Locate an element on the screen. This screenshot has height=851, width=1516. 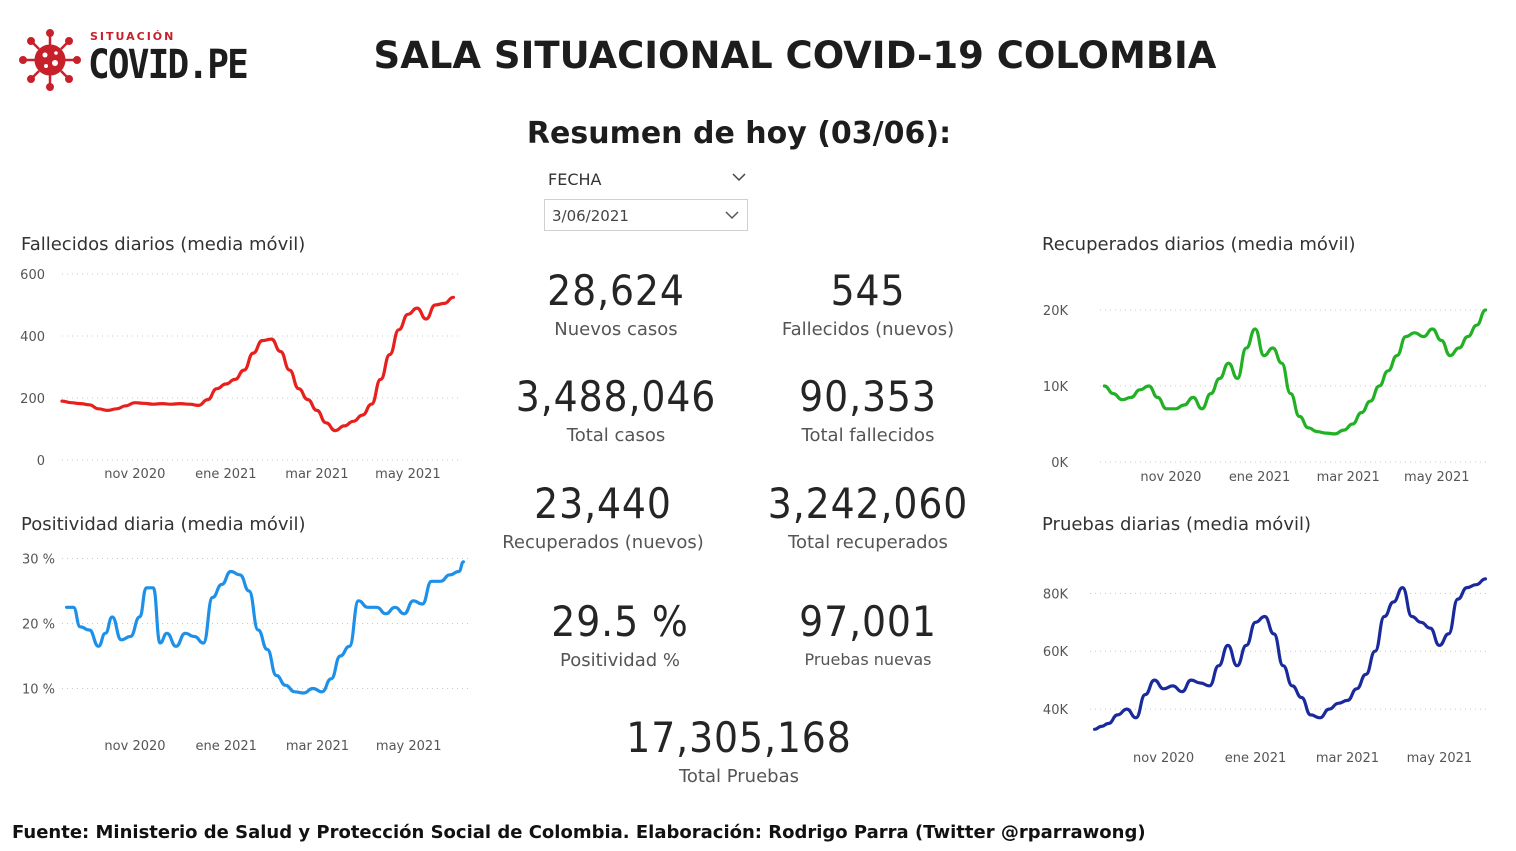
y-tick-label: 600 is located at coordinates (32, 275).